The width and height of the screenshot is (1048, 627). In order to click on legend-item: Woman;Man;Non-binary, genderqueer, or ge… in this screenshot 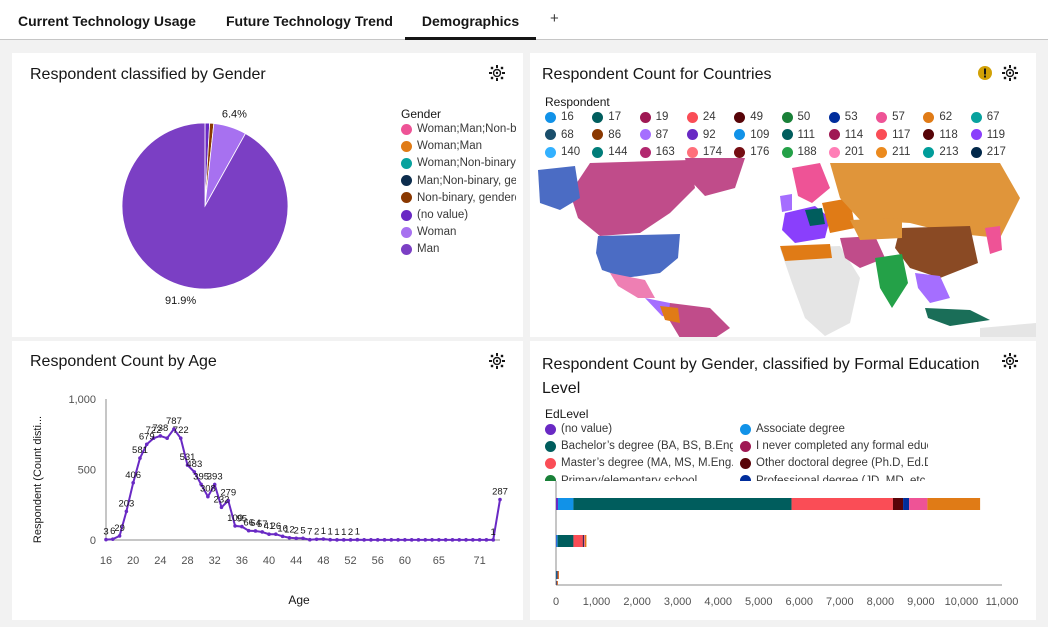, I will do `click(458, 129)`.